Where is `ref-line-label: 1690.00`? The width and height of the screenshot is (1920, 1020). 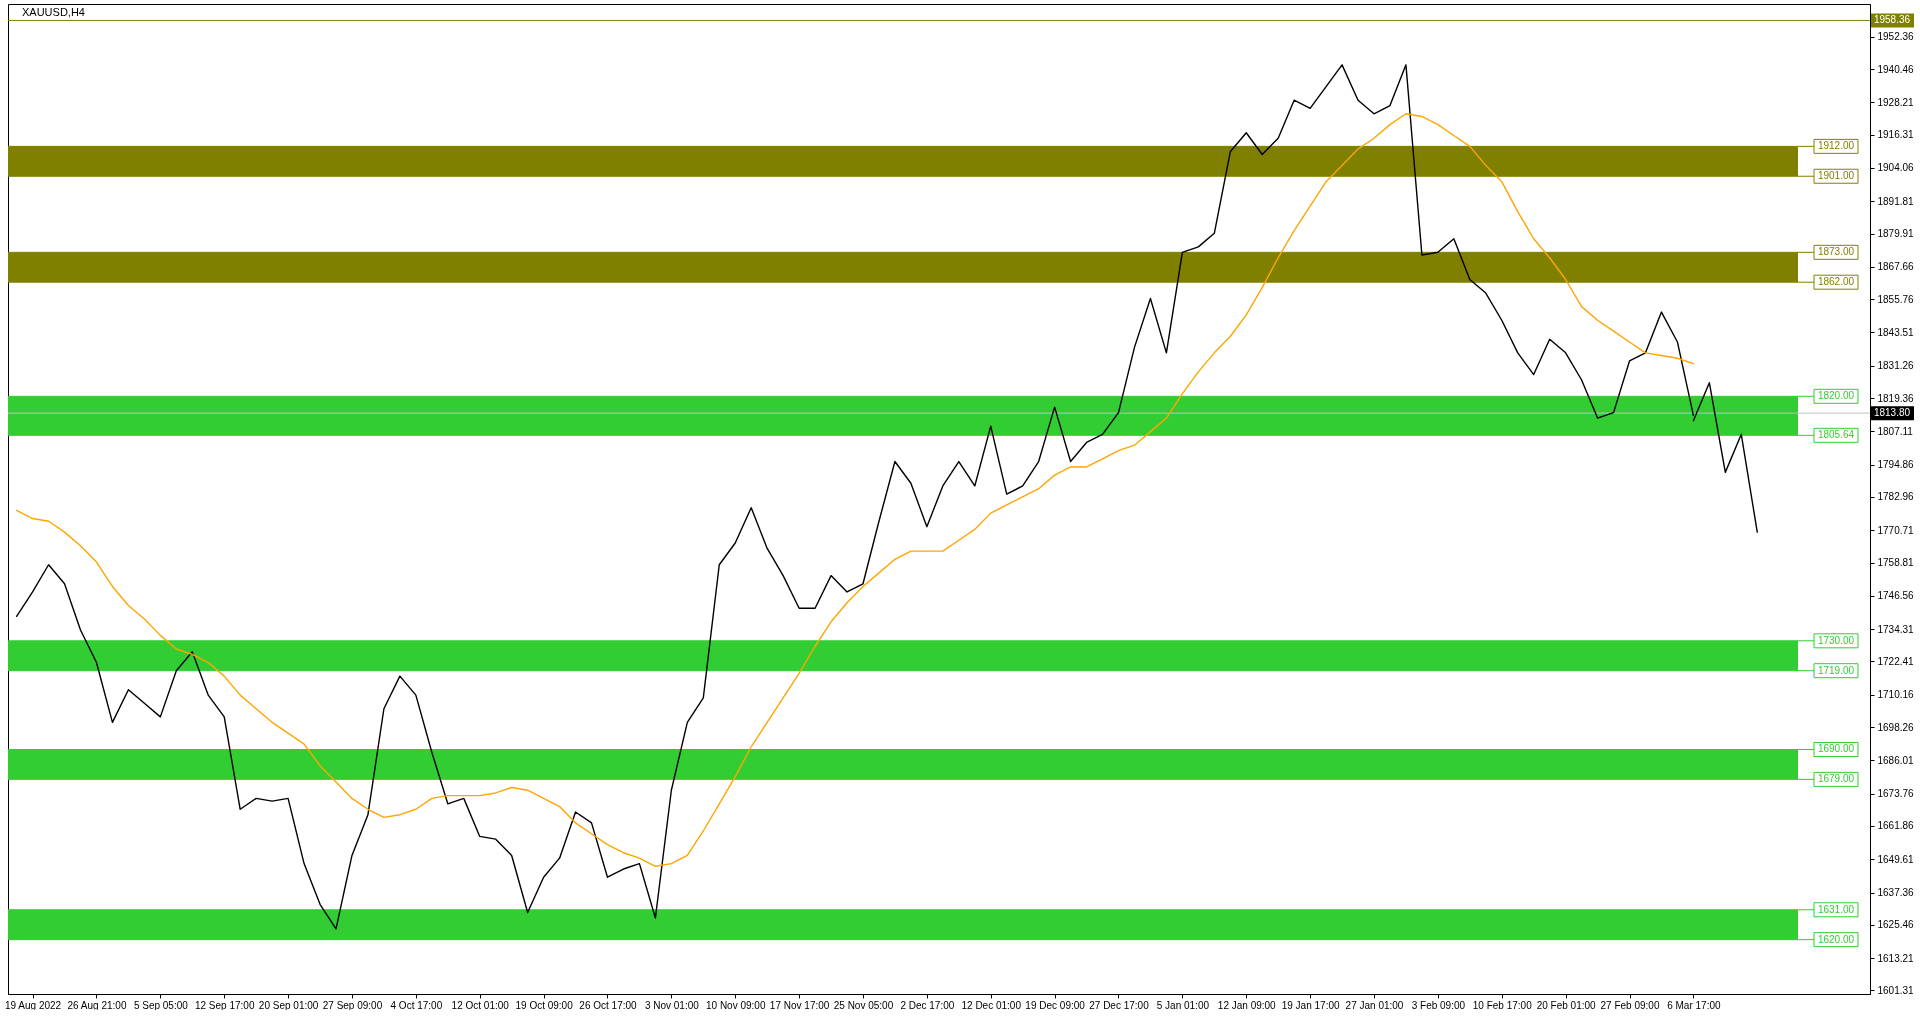
ref-line-label: 1690.00 is located at coordinates (1836, 749).